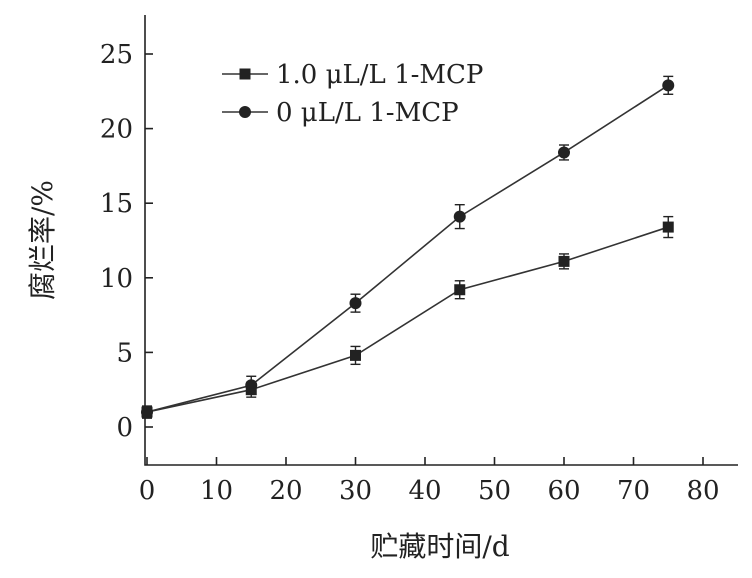 The width and height of the screenshot is (752, 578). I want to click on legend-item-2: 0 μL/L 1-MCP, so click(340, 113).